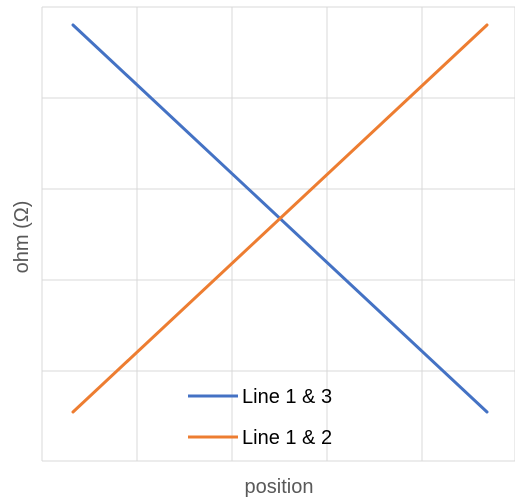 The image size is (515, 502). What do you see at coordinates (260, 417) in the screenshot?
I see `legend: Line 1 & 3 Line 1 & 2` at bounding box center [260, 417].